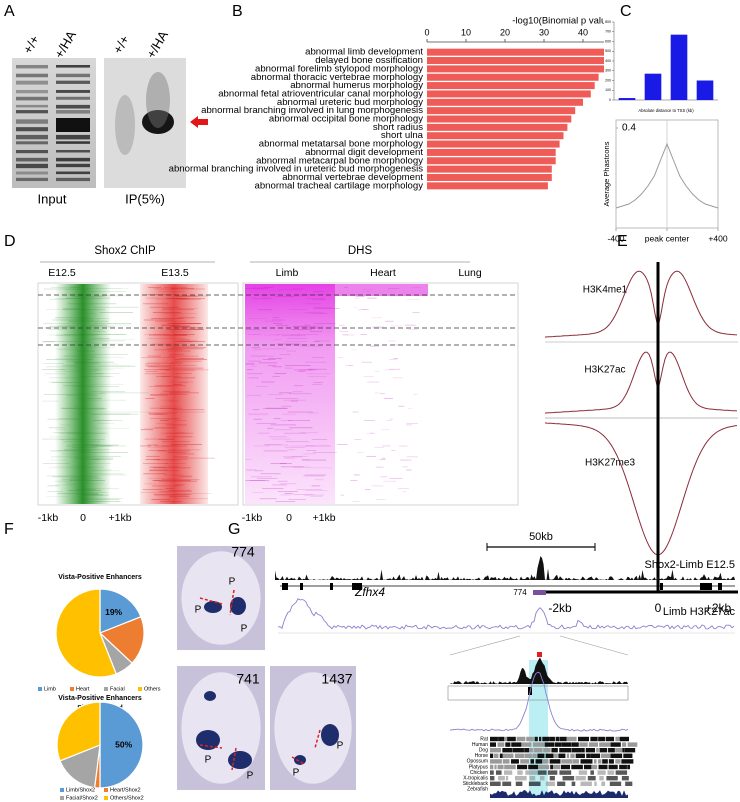 This screenshot has width=740, height=802. Describe the element at coordinates (221, 598) in the screenshot. I see `embryo` at that location.